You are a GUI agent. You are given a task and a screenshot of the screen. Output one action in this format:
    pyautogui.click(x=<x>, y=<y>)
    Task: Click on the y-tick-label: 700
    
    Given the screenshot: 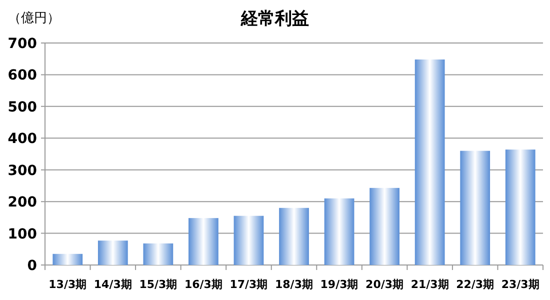 What is the action you would take?
    pyautogui.click(x=23, y=44)
    